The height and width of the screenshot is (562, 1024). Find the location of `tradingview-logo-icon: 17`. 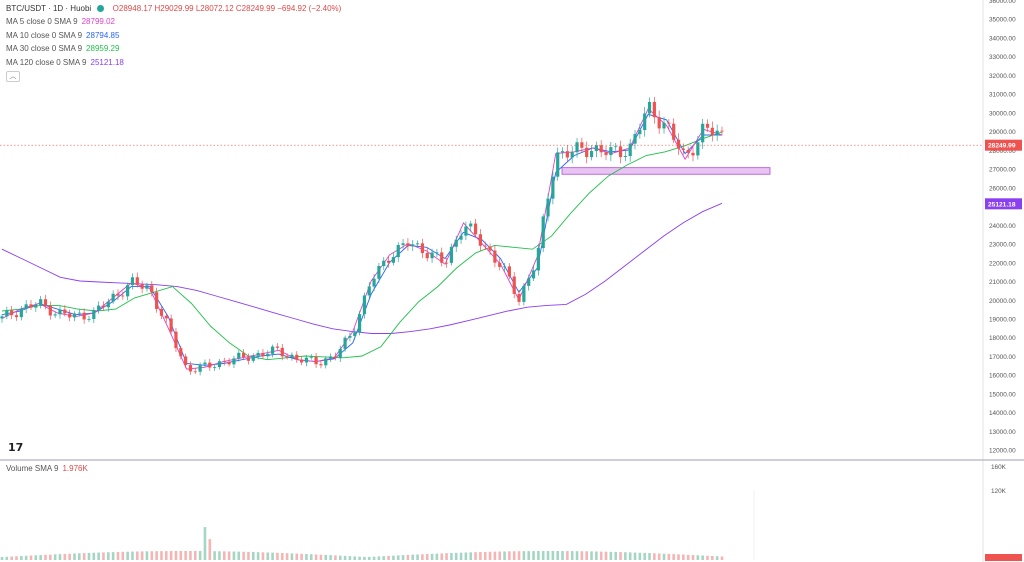

tradingview-logo-icon: 17 is located at coordinates (16, 447).